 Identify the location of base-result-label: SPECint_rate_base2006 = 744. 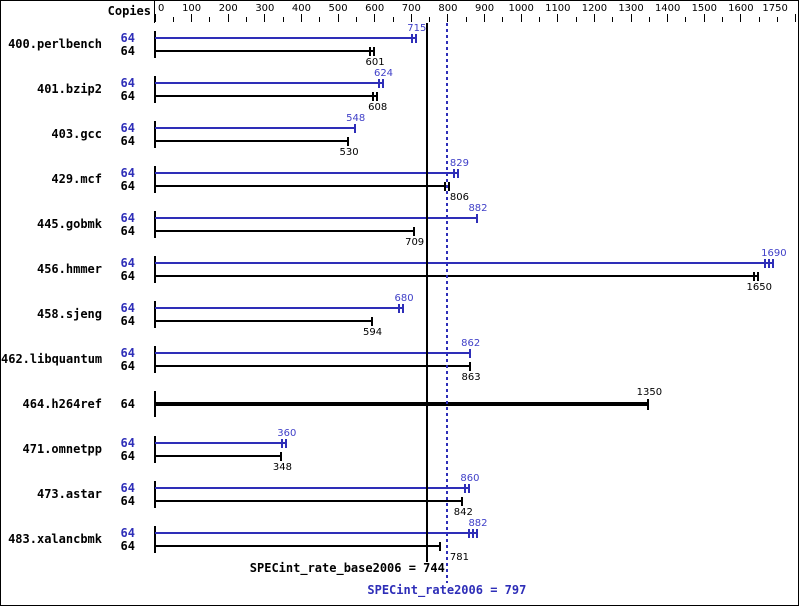
(347, 568).